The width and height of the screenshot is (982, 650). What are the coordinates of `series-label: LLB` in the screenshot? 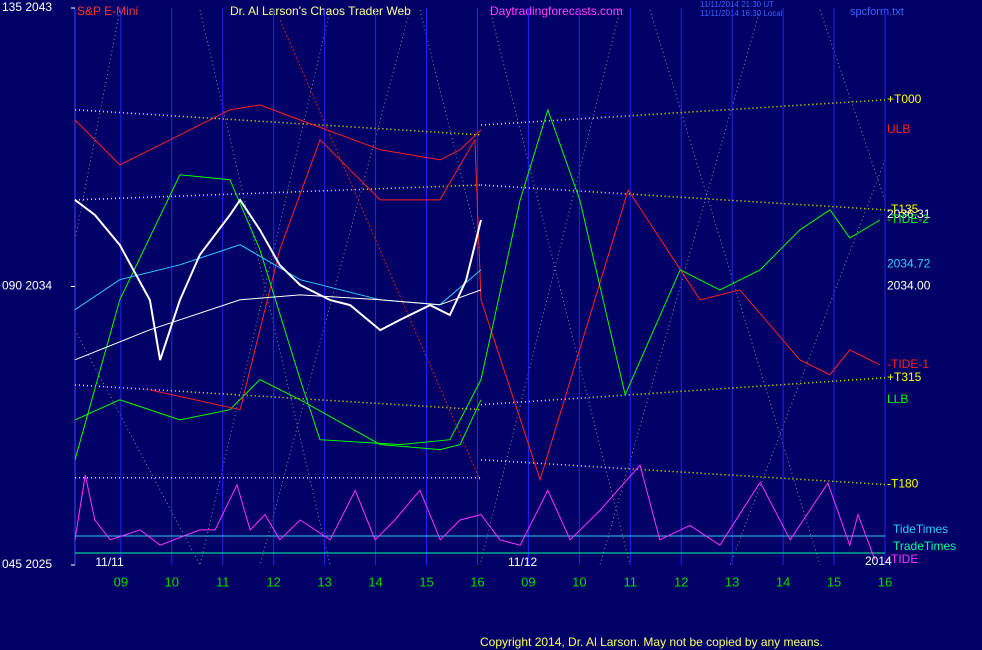 It's located at (897, 399).